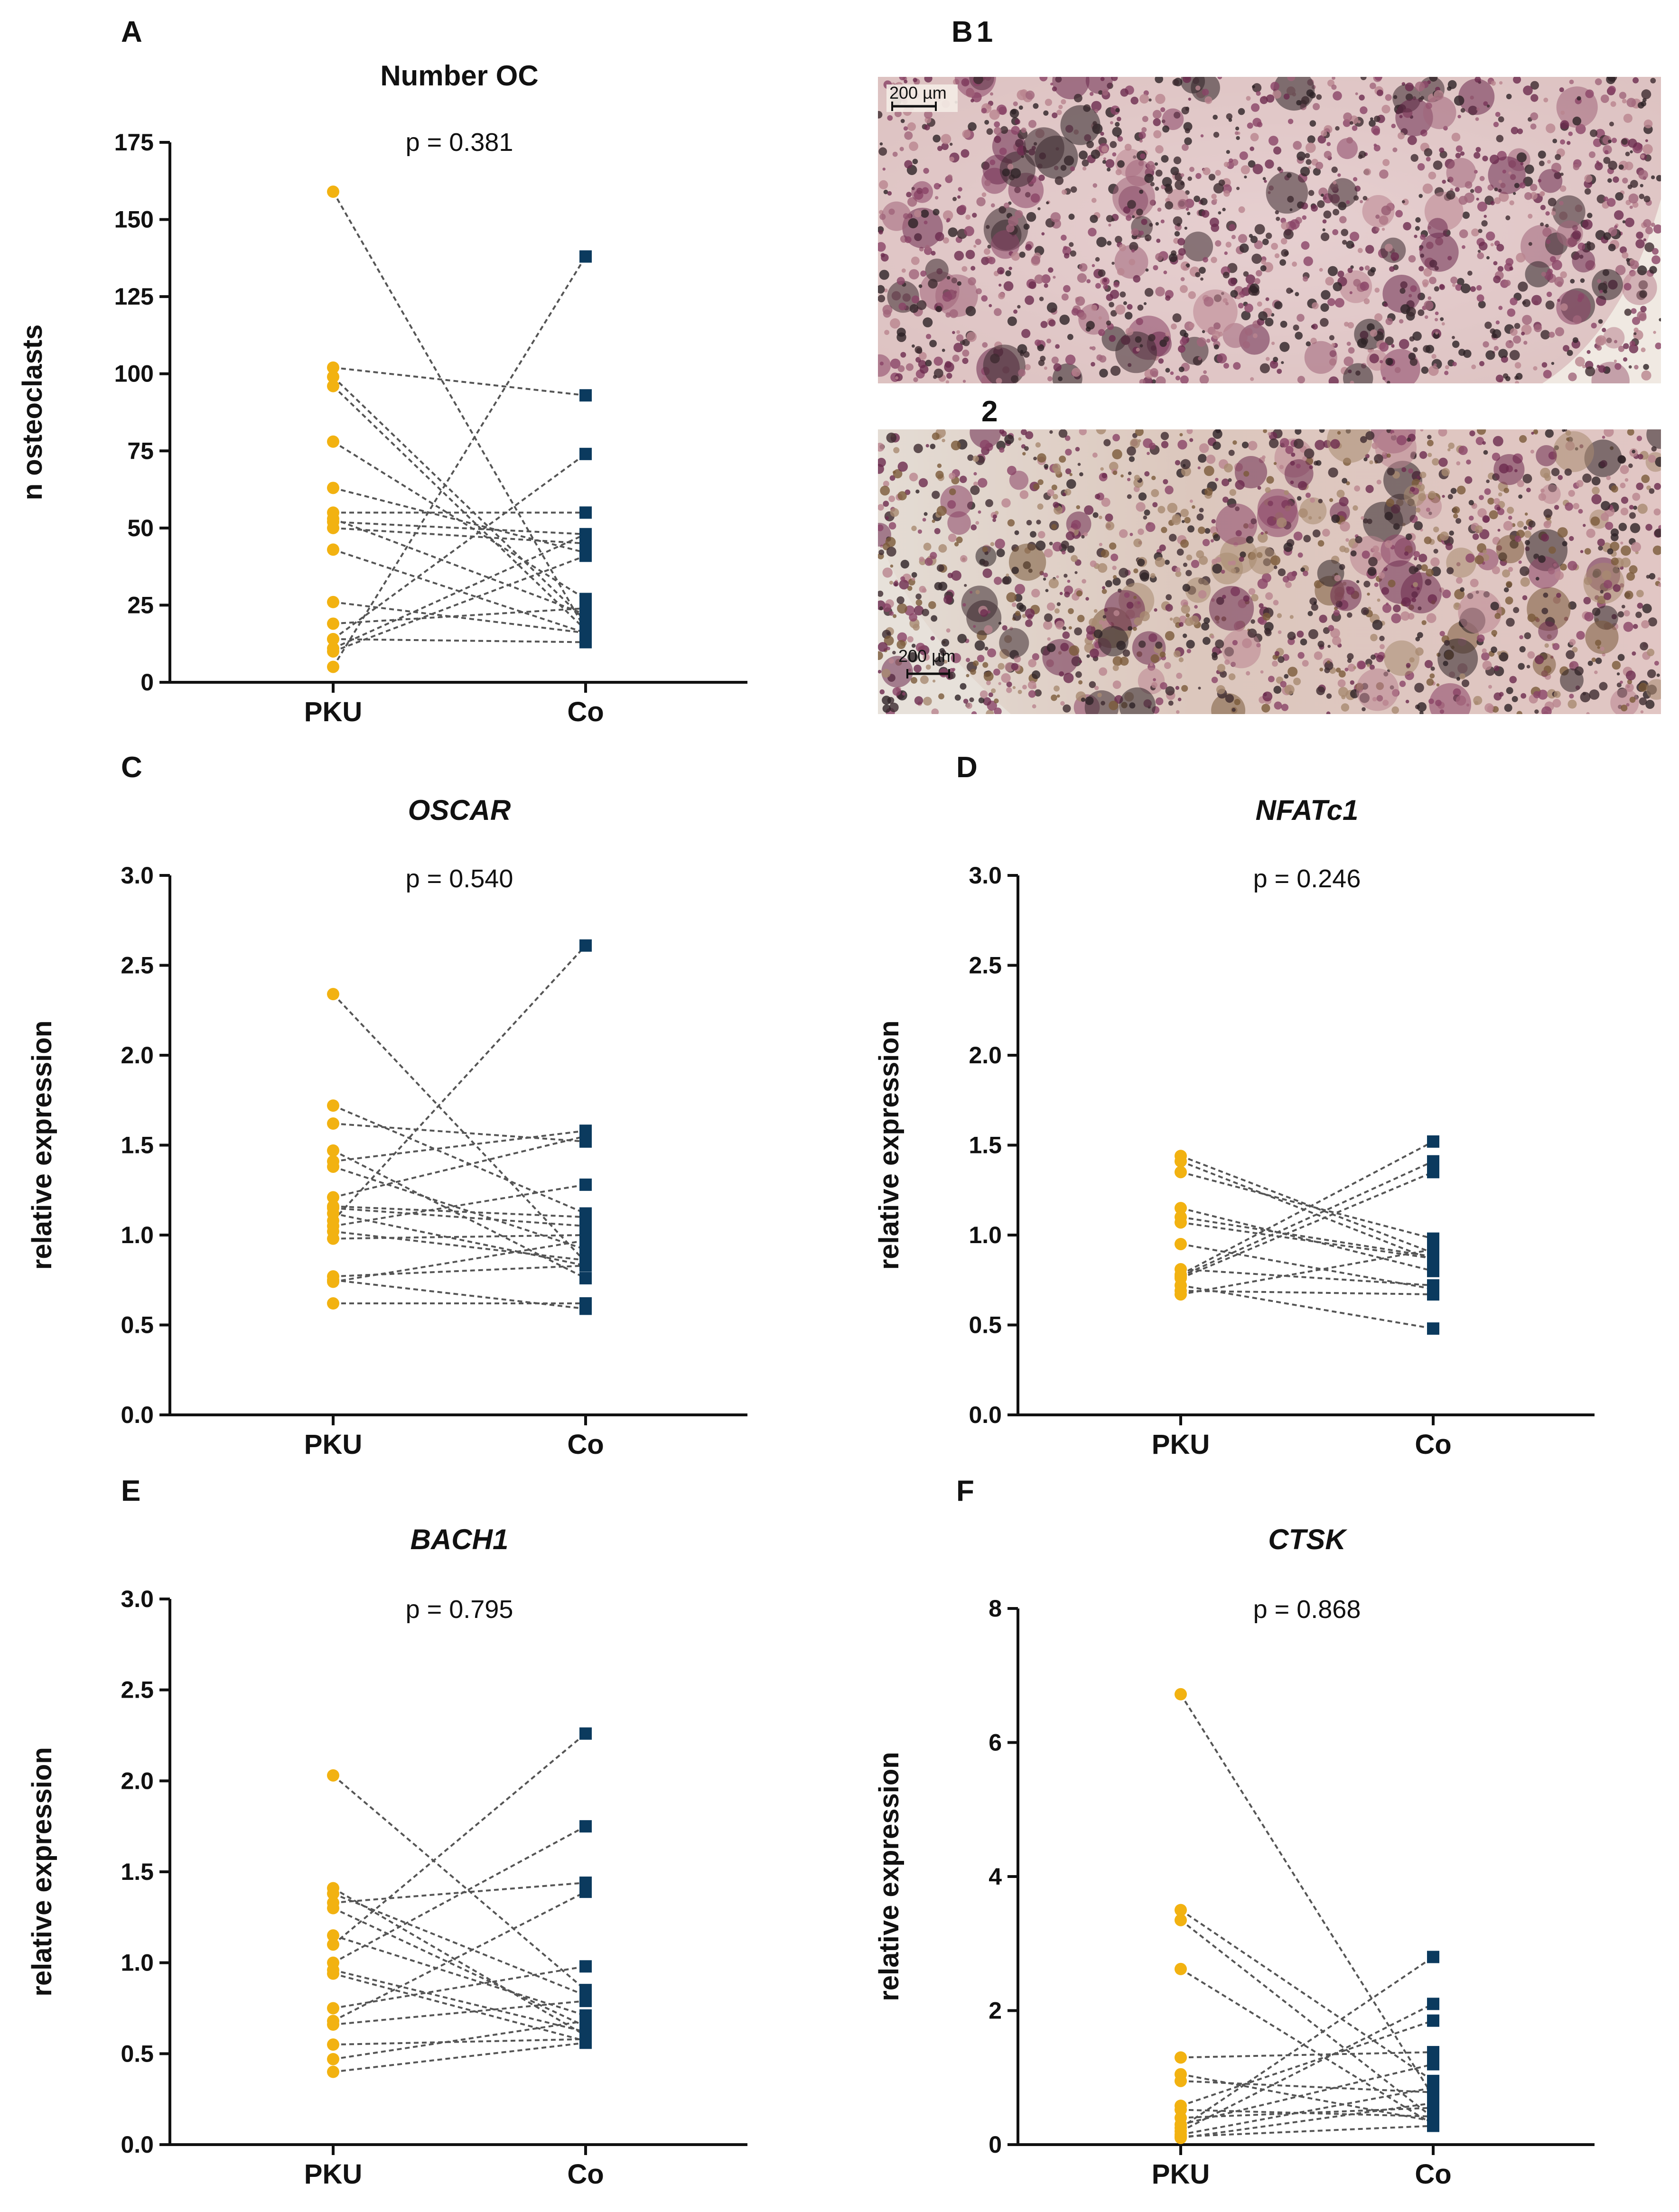  I want to click on chart-title: BACH1, so click(459, 1540).